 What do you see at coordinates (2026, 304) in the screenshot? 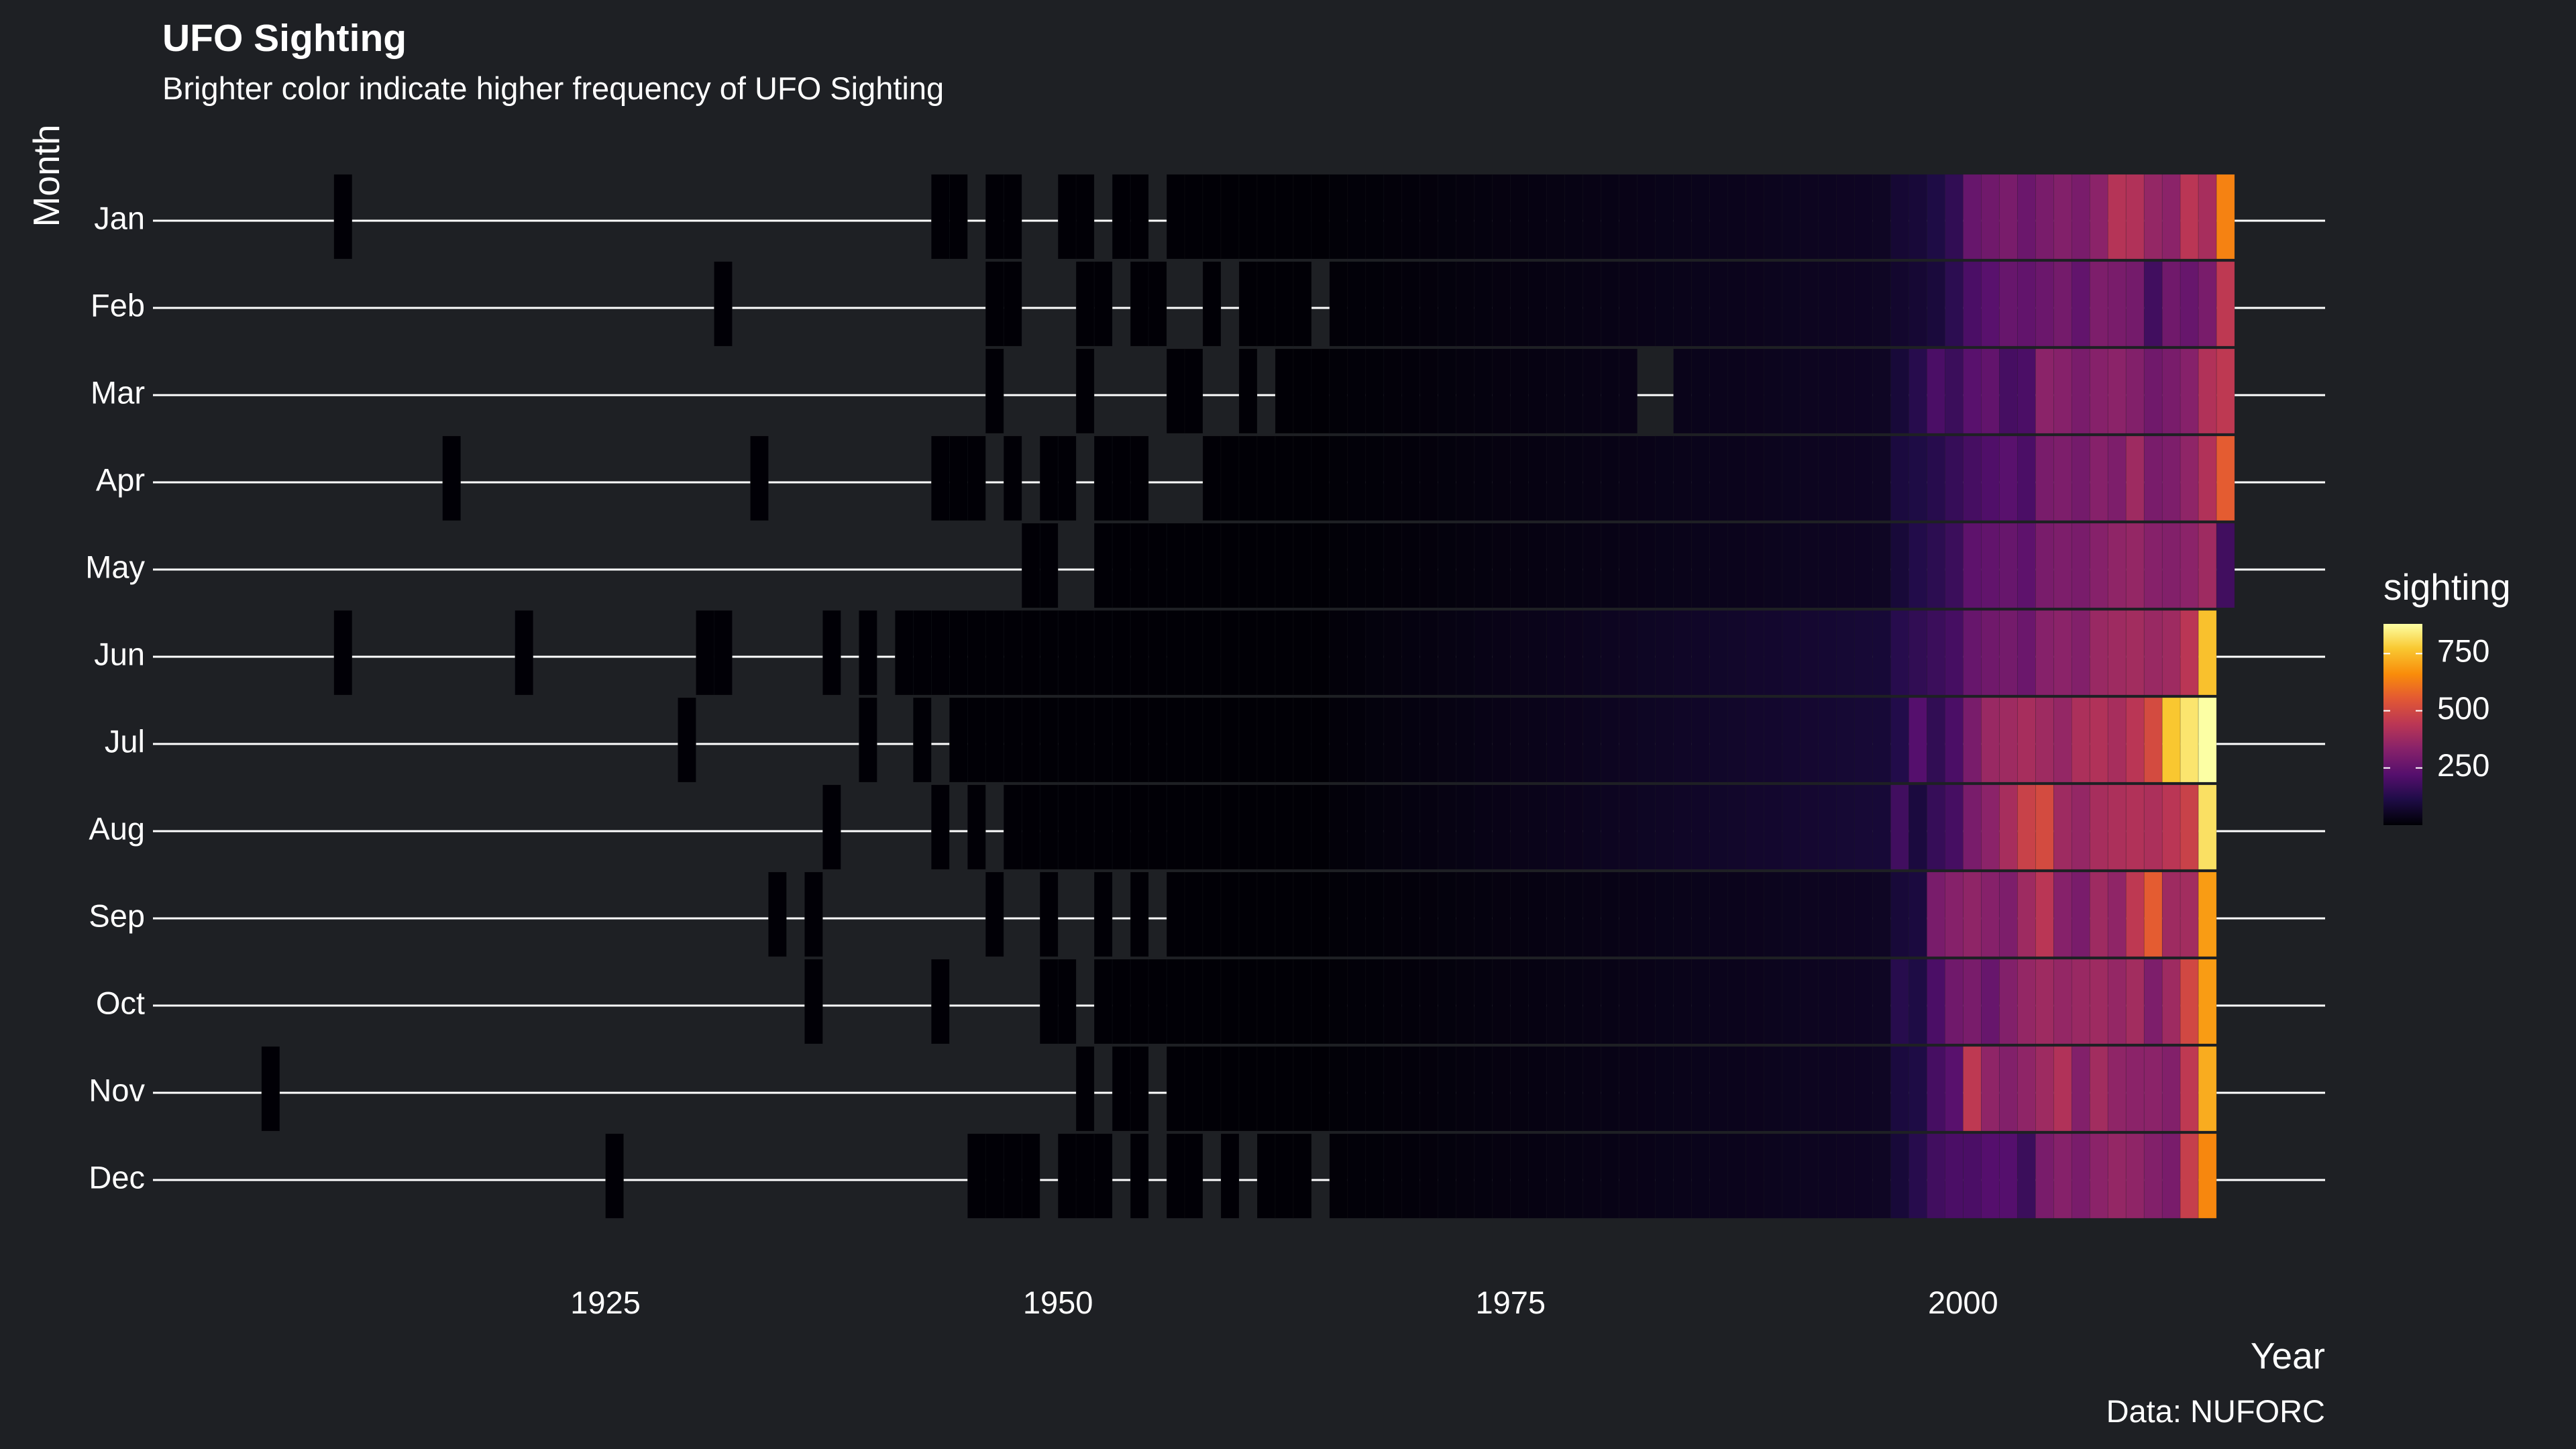
I see `cell-feb-2003` at bounding box center [2026, 304].